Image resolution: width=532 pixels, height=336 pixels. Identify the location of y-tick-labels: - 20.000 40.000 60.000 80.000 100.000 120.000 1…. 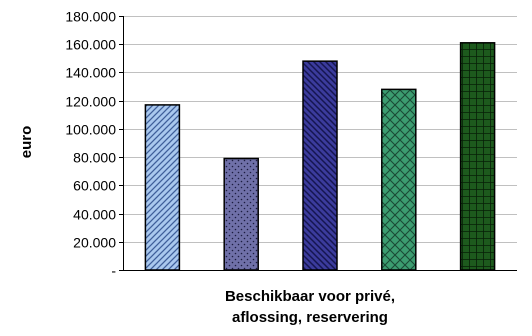
(90, 144).